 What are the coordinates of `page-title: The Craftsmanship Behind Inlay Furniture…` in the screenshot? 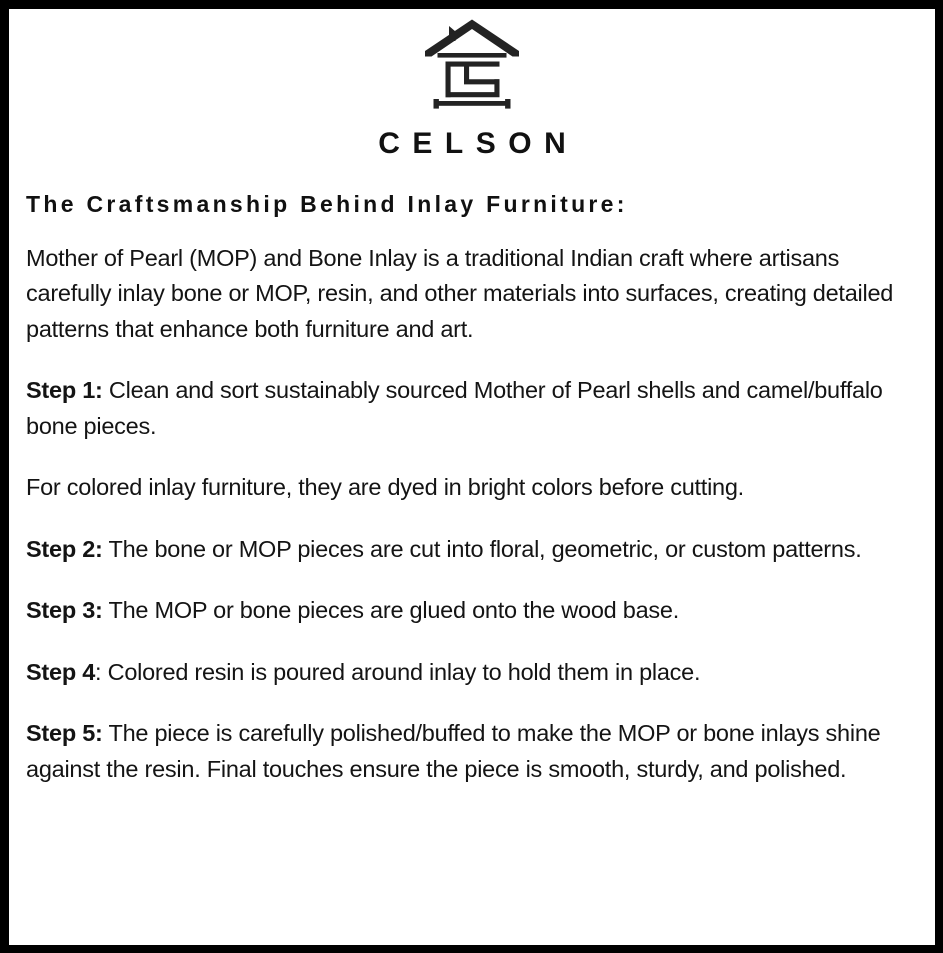 It's located at (327, 204).